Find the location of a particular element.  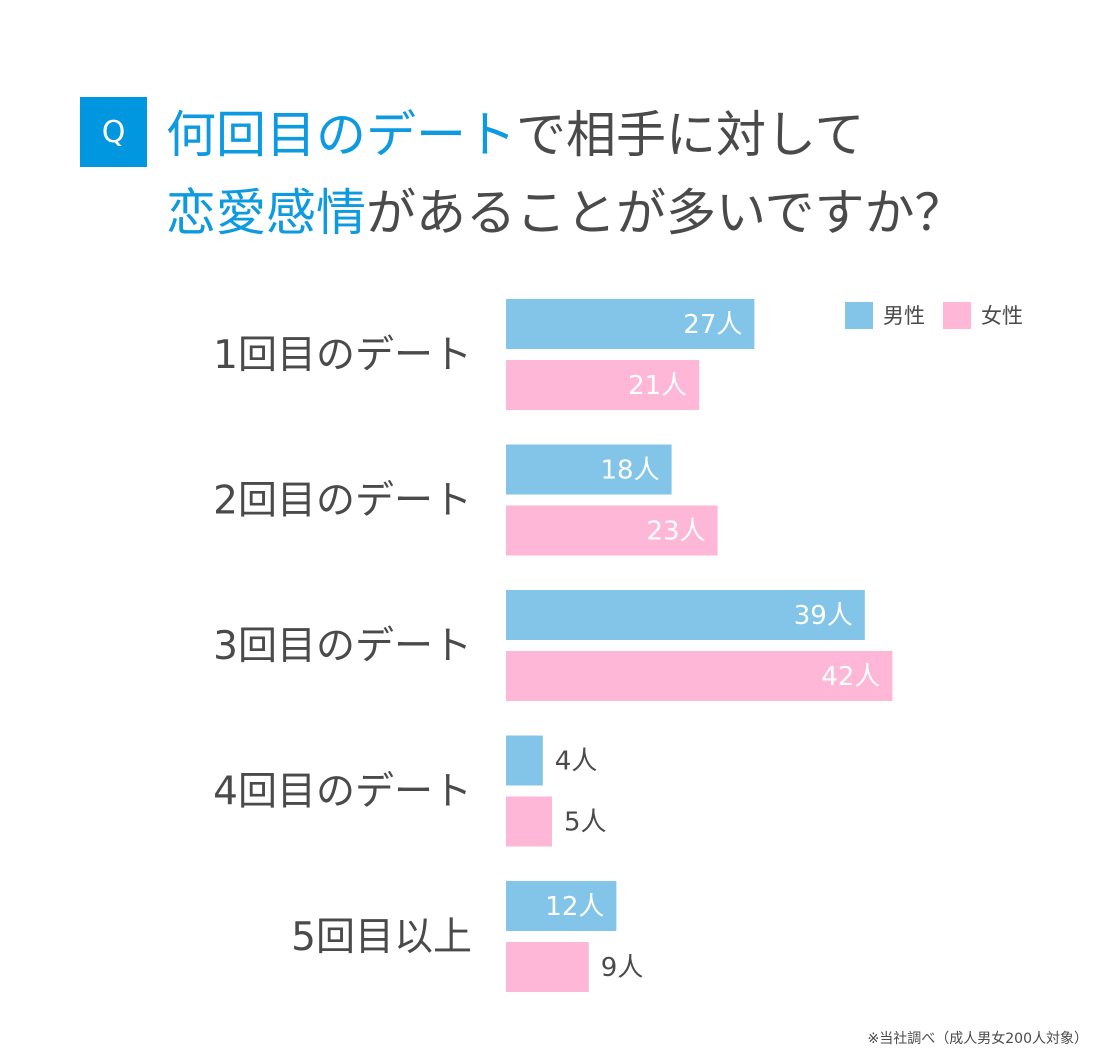

category-label: 3回目のデート is located at coordinates (342, 646).